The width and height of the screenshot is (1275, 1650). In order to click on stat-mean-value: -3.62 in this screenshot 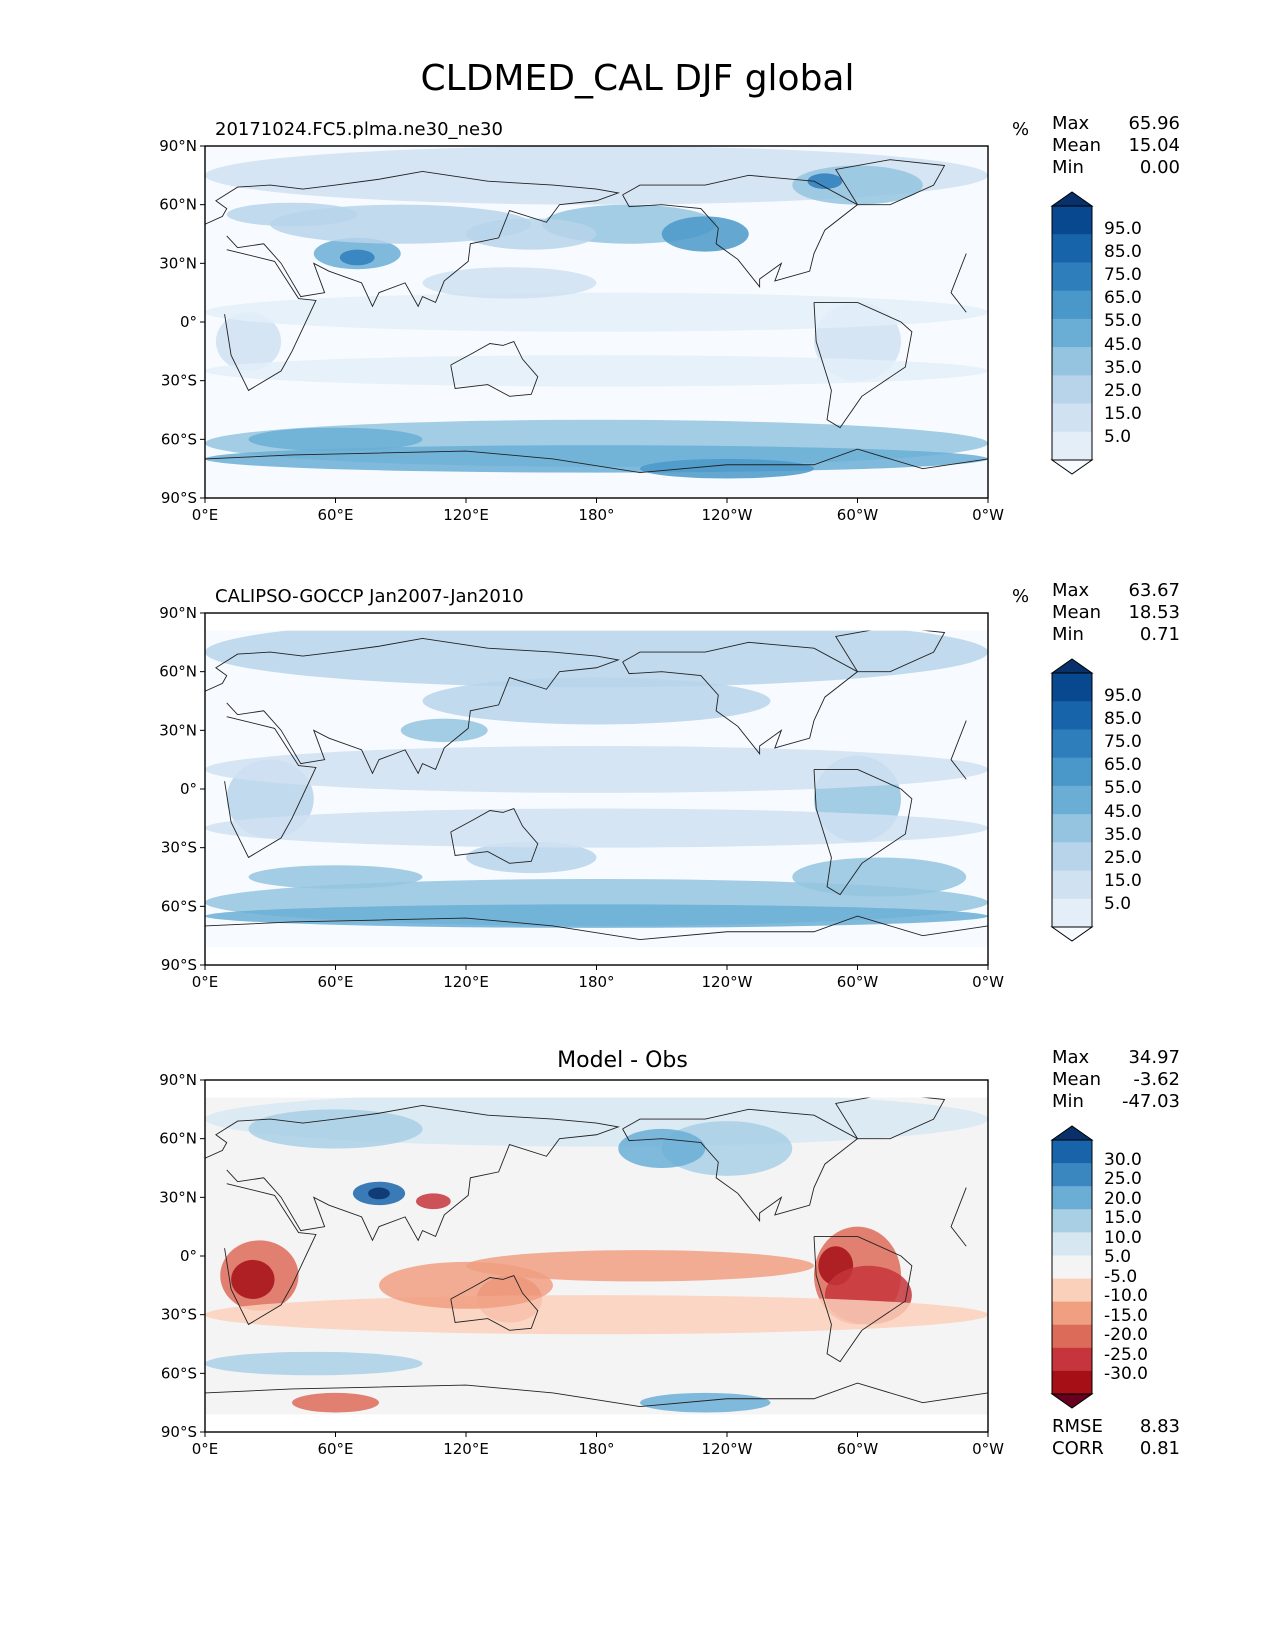, I will do `click(1156, 1079)`.